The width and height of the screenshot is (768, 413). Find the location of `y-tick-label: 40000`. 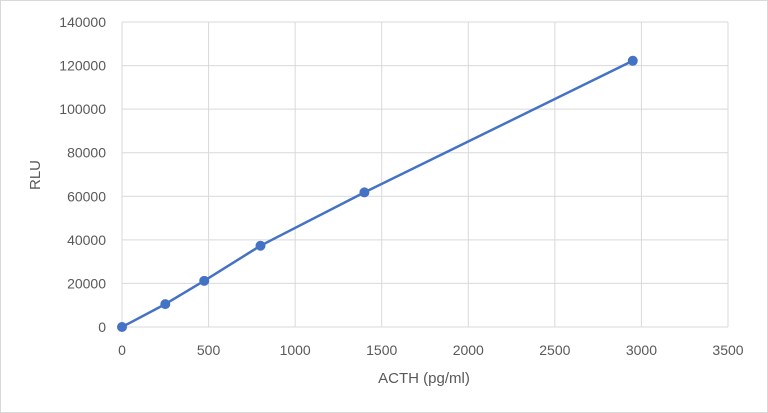

y-tick-label: 40000 is located at coordinates (86, 240).